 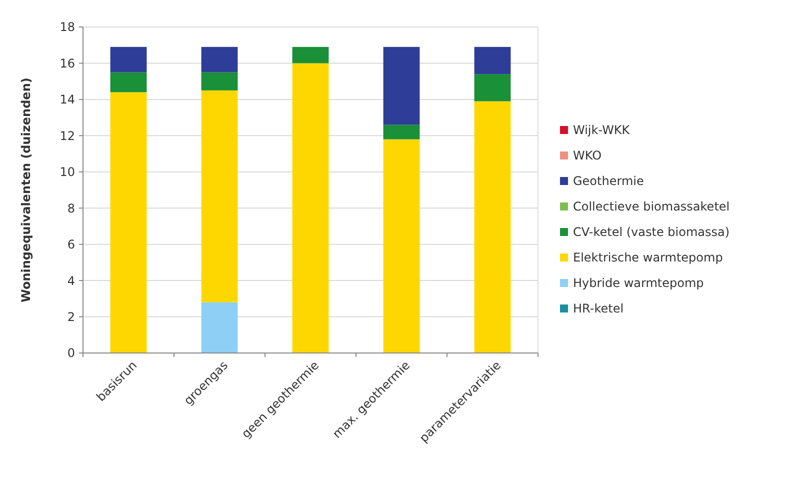 I want to click on y-tick-label: 2, so click(x=71, y=317).